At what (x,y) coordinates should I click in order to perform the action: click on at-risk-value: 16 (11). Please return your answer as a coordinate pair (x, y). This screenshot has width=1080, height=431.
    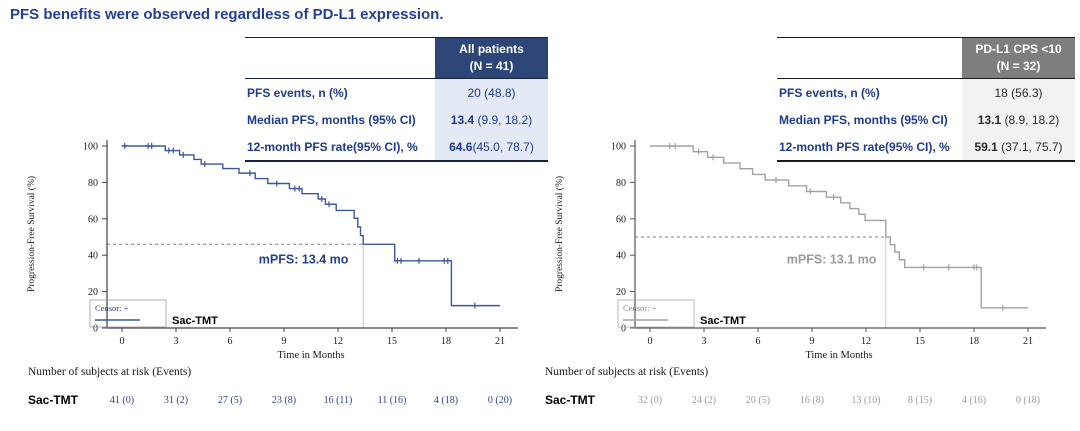
    Looking at the image, I should click on (338, 400).